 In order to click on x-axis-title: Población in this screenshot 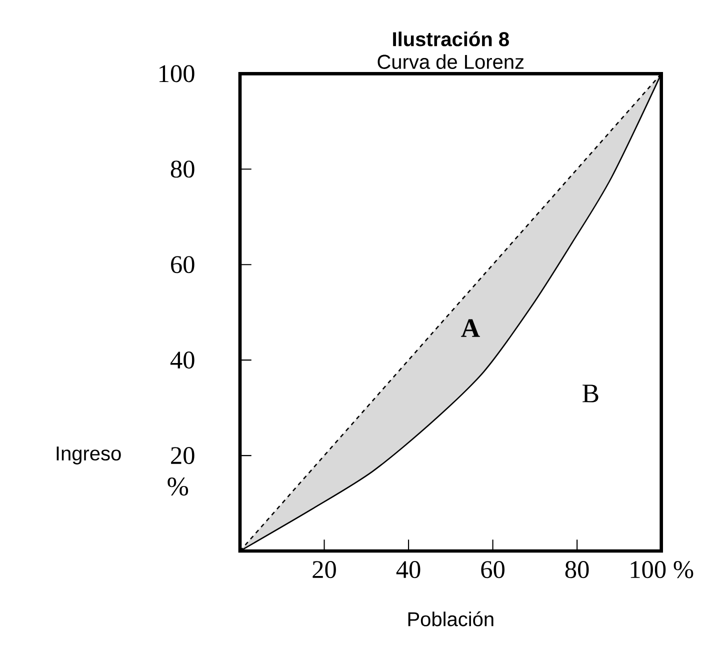, I will do `click(451, 618)`.